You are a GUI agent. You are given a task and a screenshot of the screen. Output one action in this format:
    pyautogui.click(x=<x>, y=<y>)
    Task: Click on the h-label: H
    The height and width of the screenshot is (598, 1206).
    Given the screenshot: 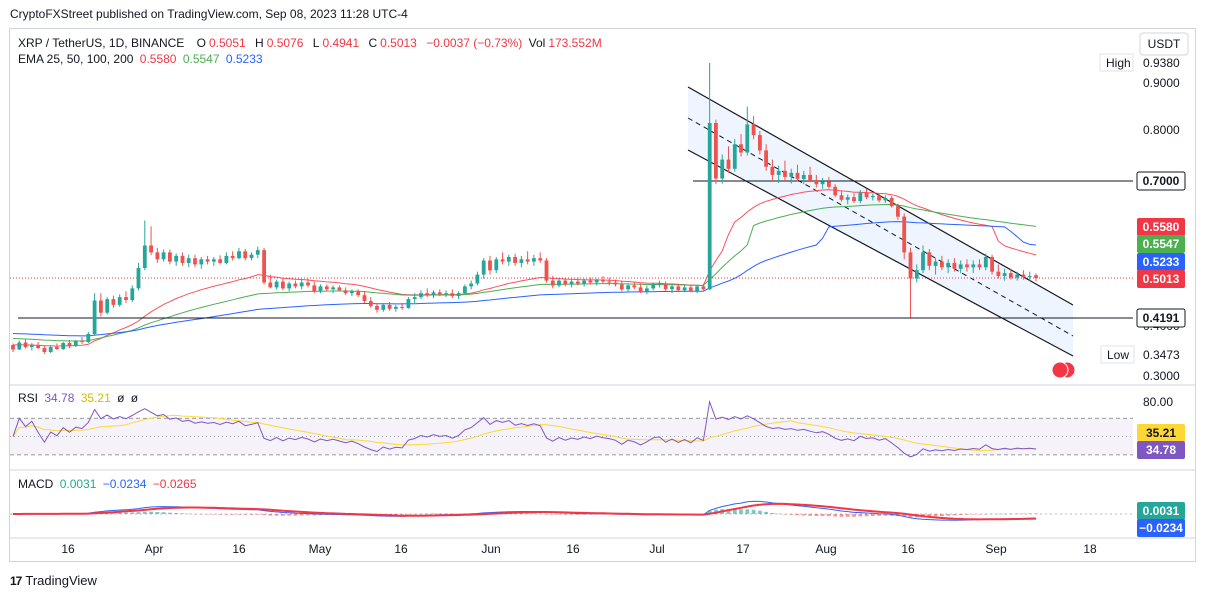 What is the action you would take?
    pyautogui.click(x=259, y=43)
    